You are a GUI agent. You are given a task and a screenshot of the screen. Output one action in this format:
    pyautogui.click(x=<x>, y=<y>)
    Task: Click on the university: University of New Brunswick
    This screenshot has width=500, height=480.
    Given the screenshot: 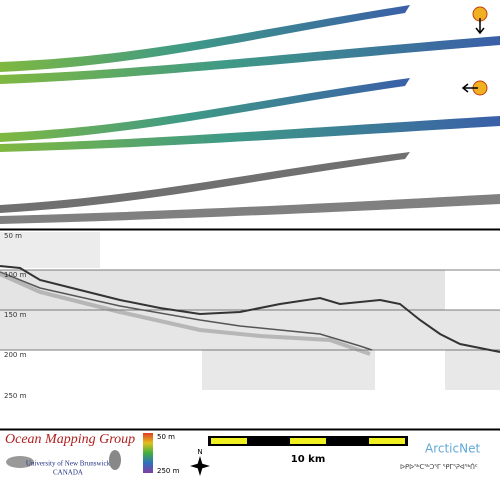 What is the action you would take?
    pyautogui.click(x=68, y=464)
    